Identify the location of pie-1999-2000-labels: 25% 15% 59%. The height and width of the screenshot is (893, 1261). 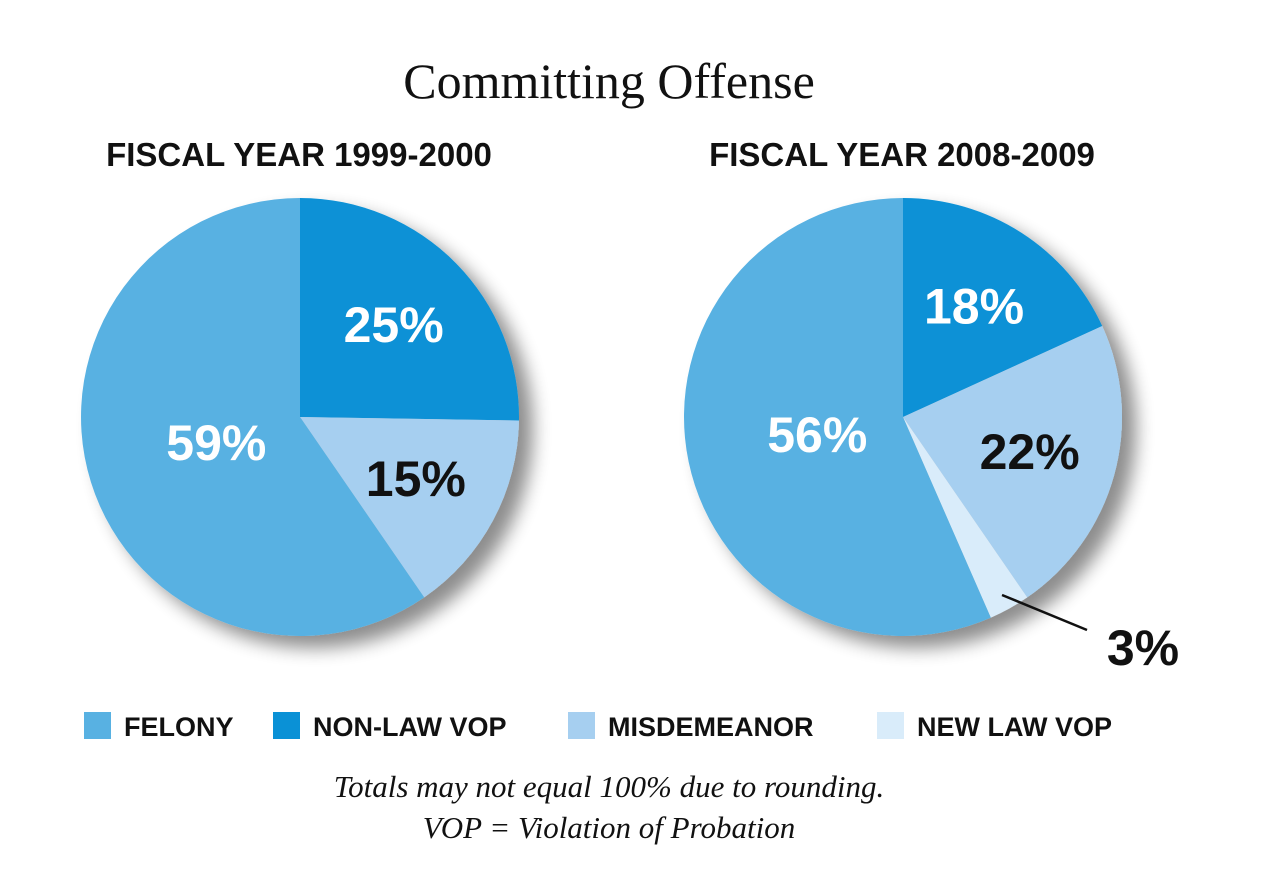
(316, 402).